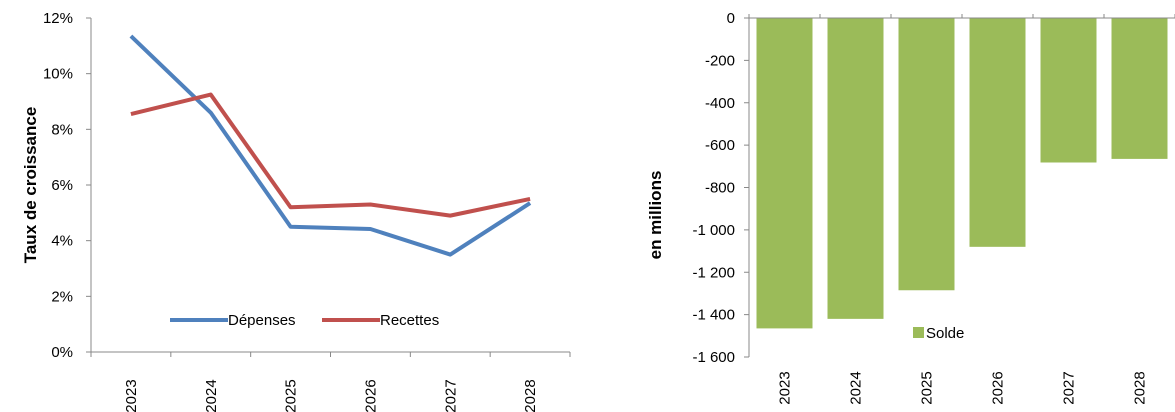  Describe the element at coordinates (330, 155) in the screenshot. I see `series-line-recettes` at that location.